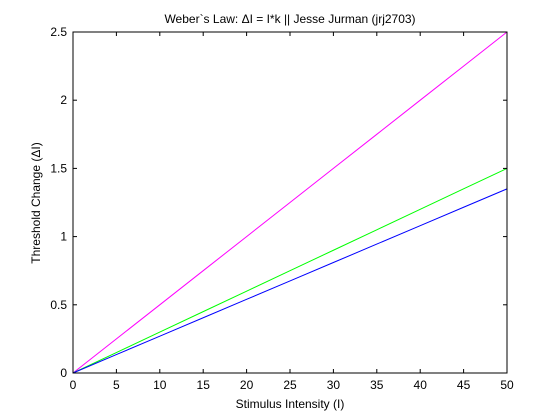  Describe the element at coordinates (58, 32) in the screenshot. I see `y-tick-label: 2.5` at that location.